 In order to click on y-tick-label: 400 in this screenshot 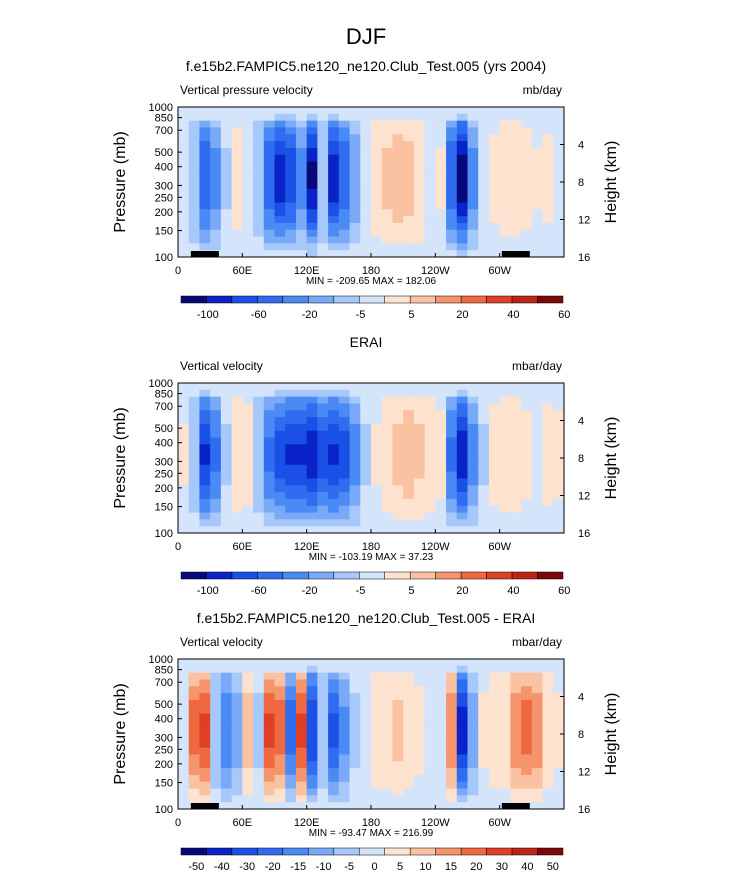, I will do `click(164, 720)`.